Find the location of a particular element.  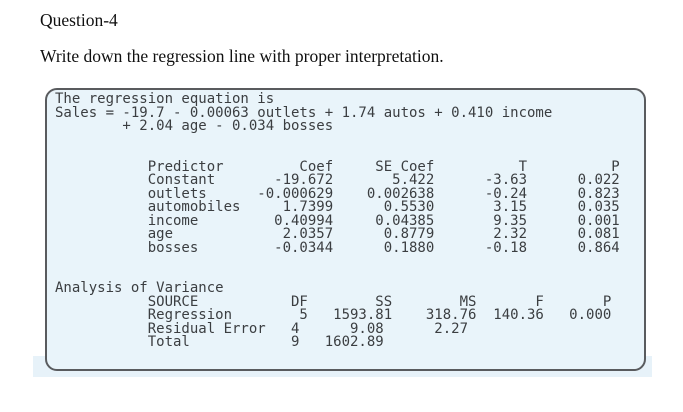

output-line-equation-2: + 2.04 age - 0.034 bosses is located at coordinates (194, 126).